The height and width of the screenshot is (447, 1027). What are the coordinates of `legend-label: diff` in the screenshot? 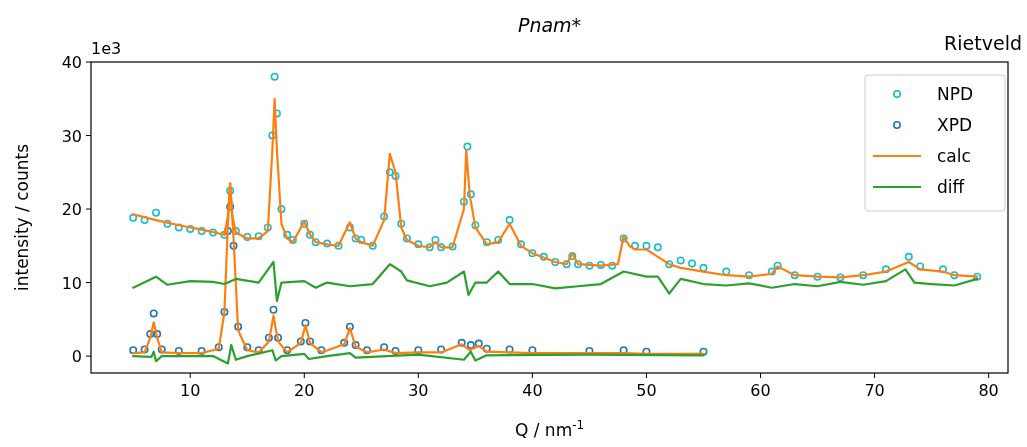 It's located at (951, 187).